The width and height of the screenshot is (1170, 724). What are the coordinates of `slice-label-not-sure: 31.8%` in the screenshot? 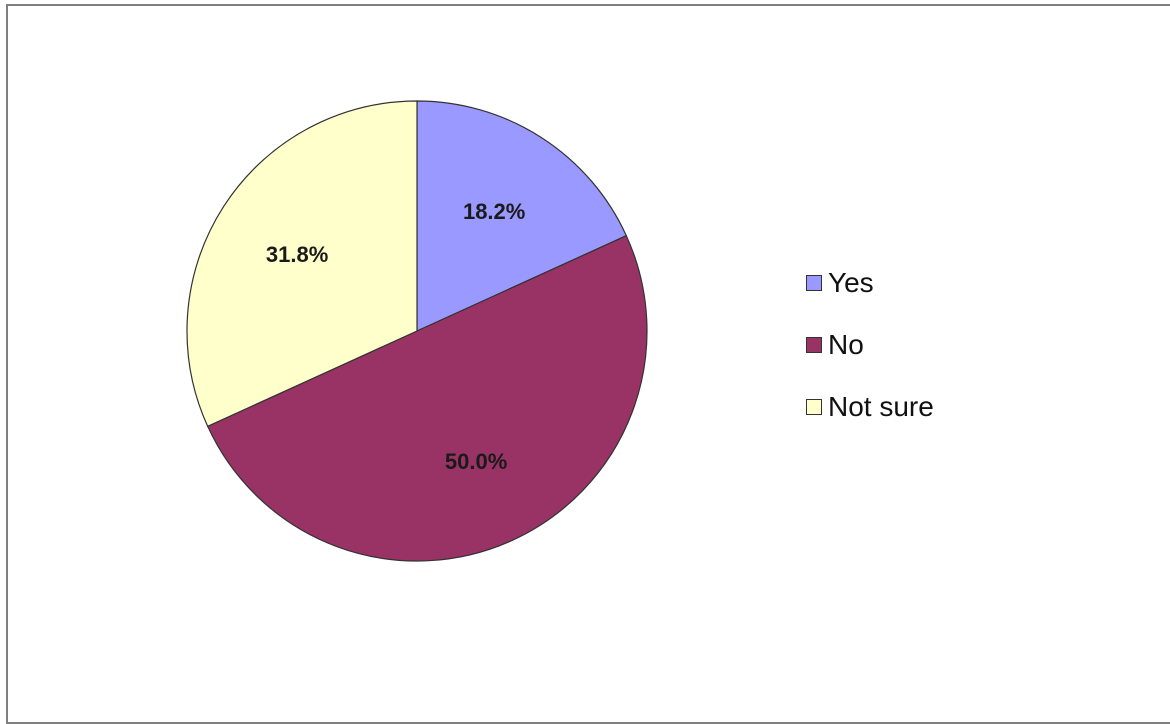 It's located at (297, 254).